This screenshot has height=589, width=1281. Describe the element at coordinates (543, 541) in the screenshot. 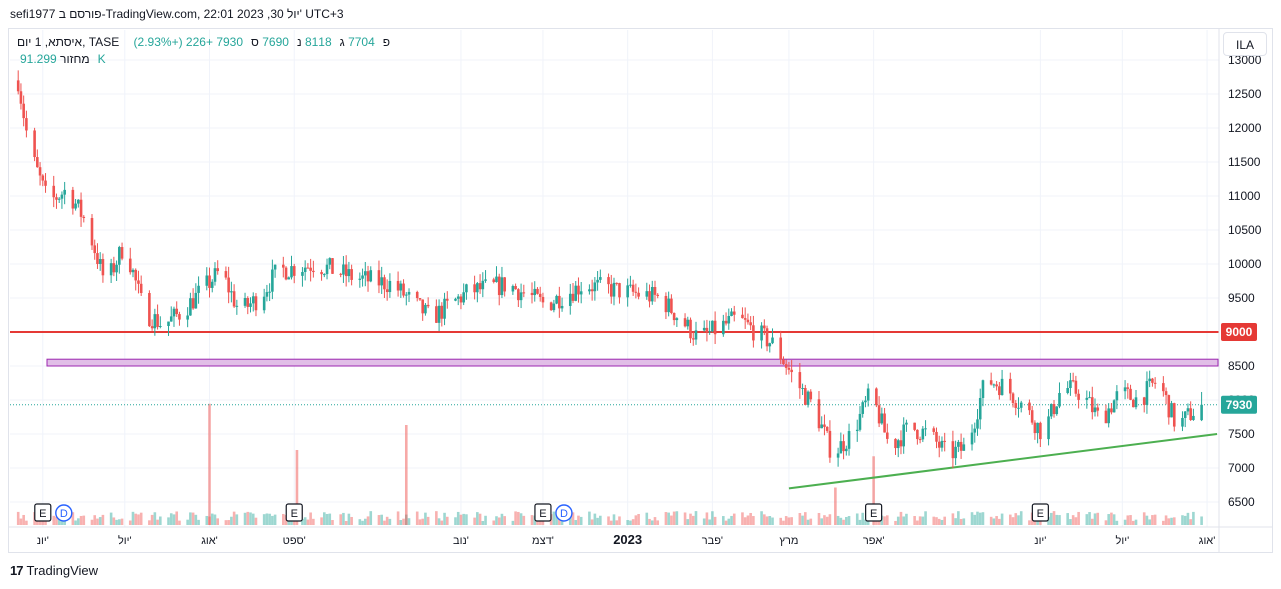

I see `x-tick-label: דצמ'` at that location.